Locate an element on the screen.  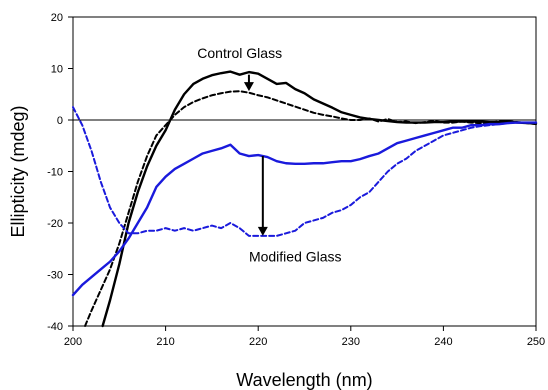
x-tick-label: 250 is located at coordinates (536, 342).